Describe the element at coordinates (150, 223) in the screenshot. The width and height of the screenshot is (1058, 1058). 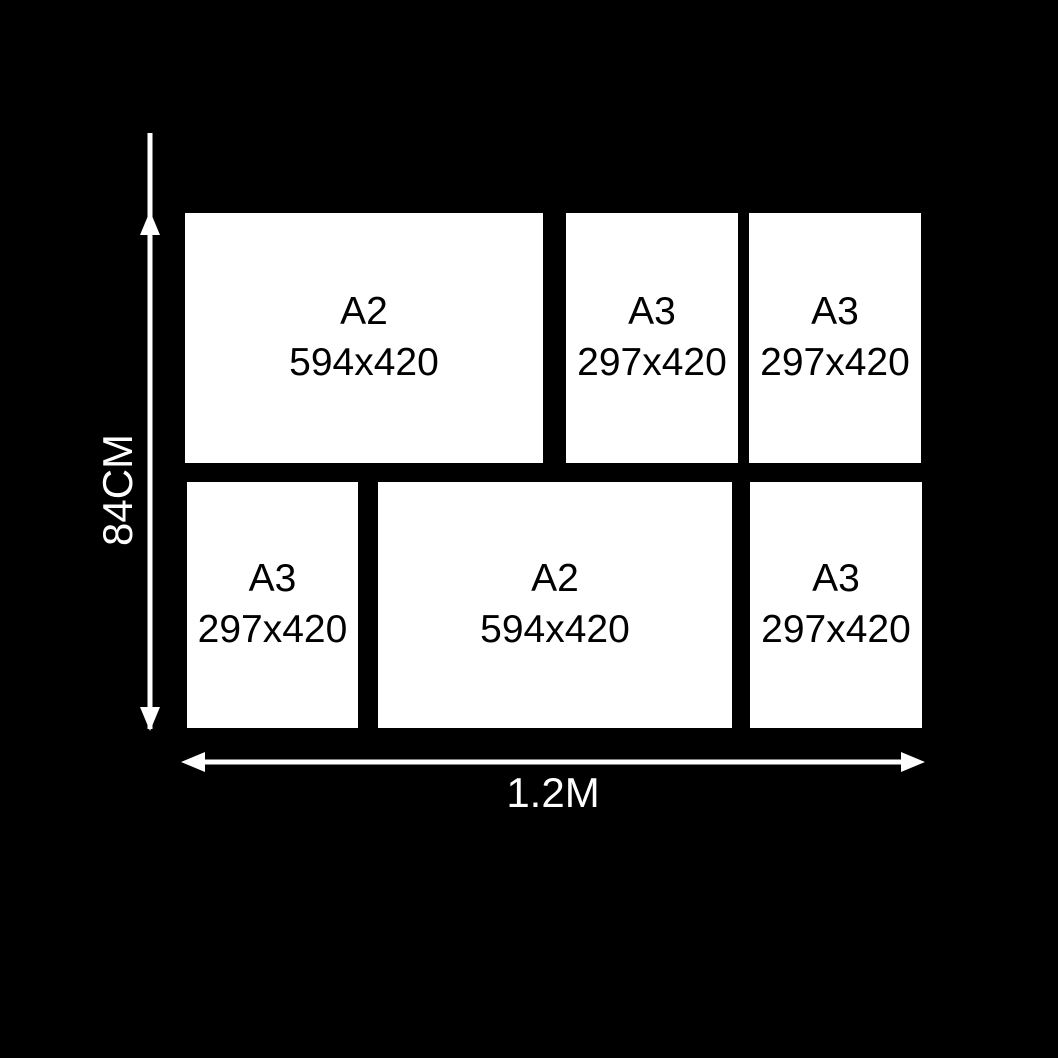
I see `arrowhead-up-icon` at that location.